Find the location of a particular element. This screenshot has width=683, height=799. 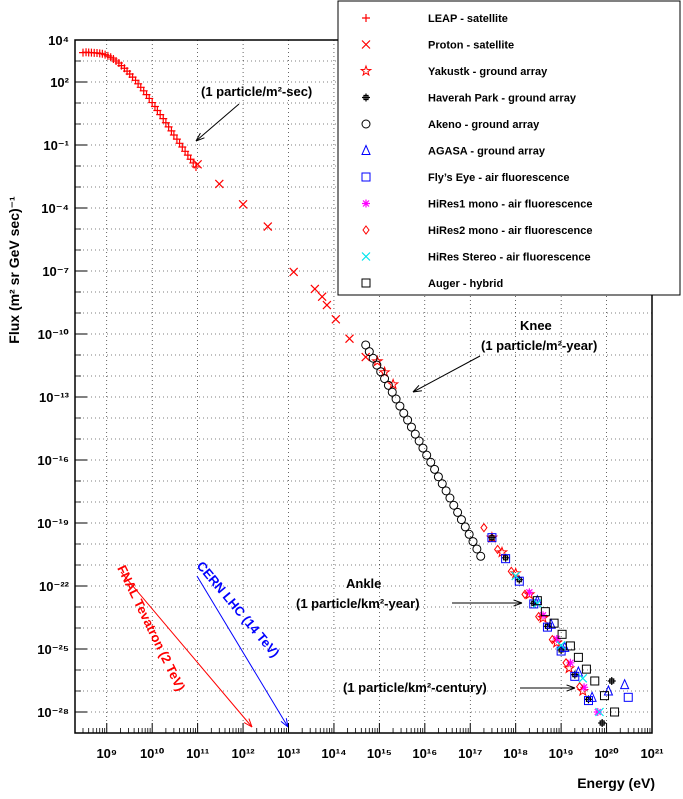

annotation-one-per-m2-year: (1 particle/m²-year) is located at coordinates (539, 345).